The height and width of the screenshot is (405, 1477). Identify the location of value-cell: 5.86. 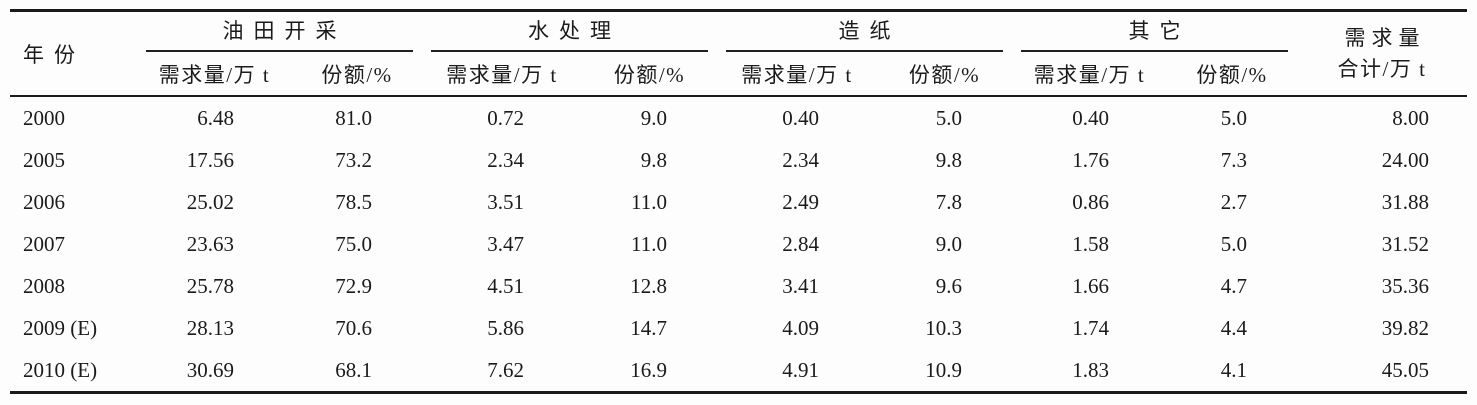
(505, 327).